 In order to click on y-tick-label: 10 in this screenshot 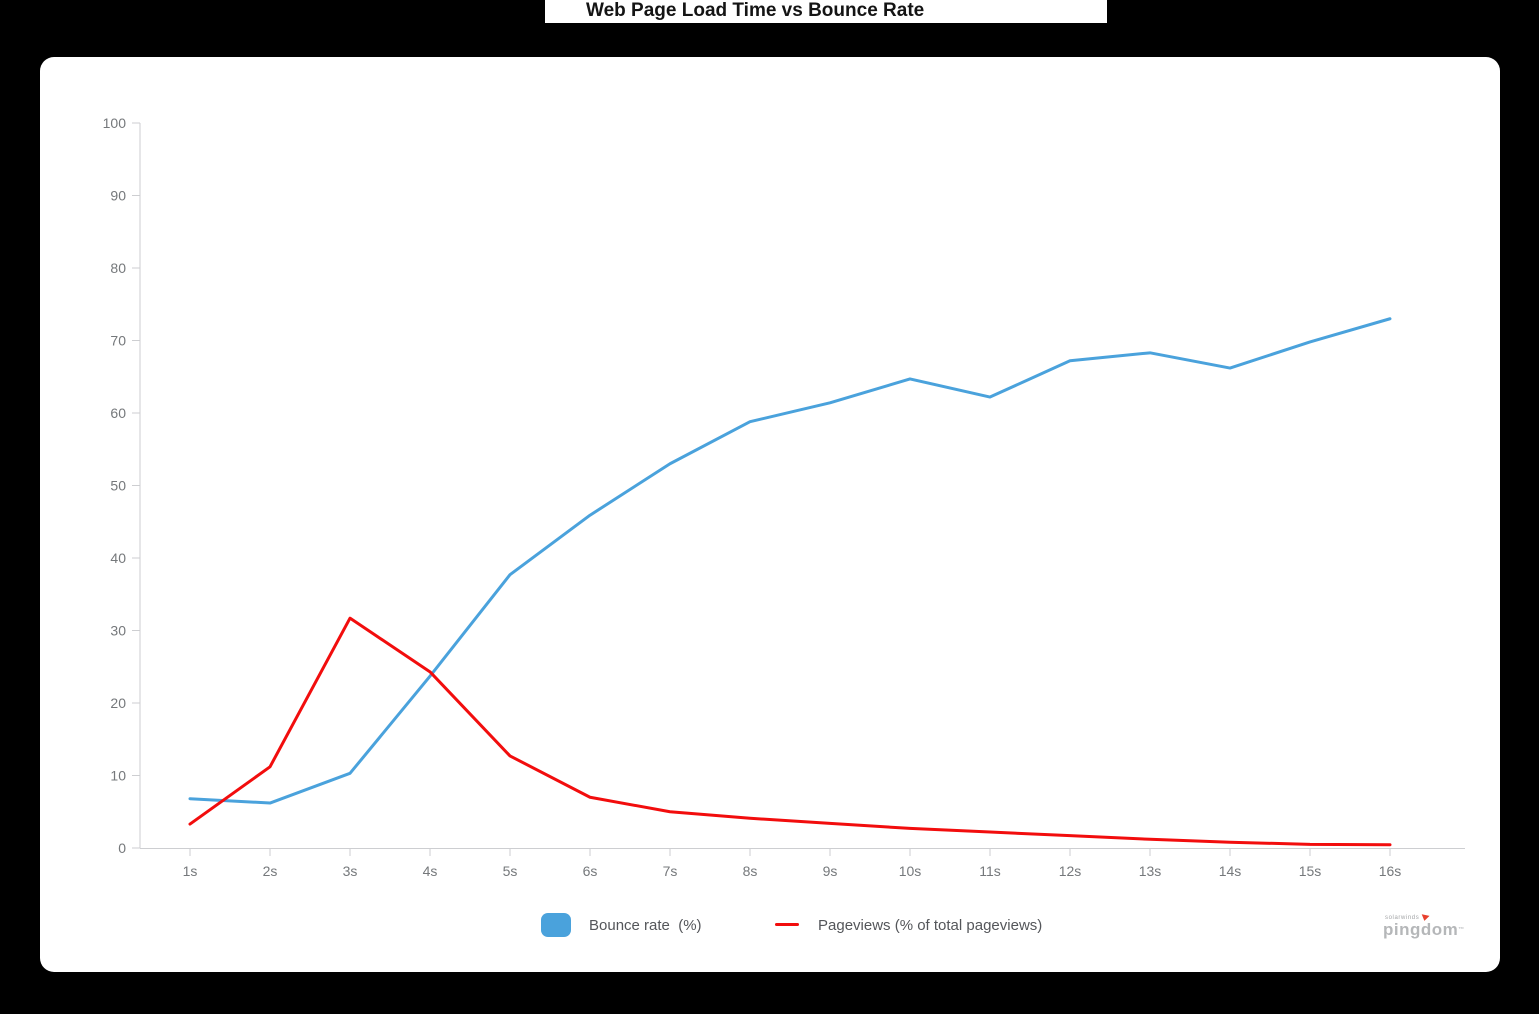, I will do `click(118, 776)`.